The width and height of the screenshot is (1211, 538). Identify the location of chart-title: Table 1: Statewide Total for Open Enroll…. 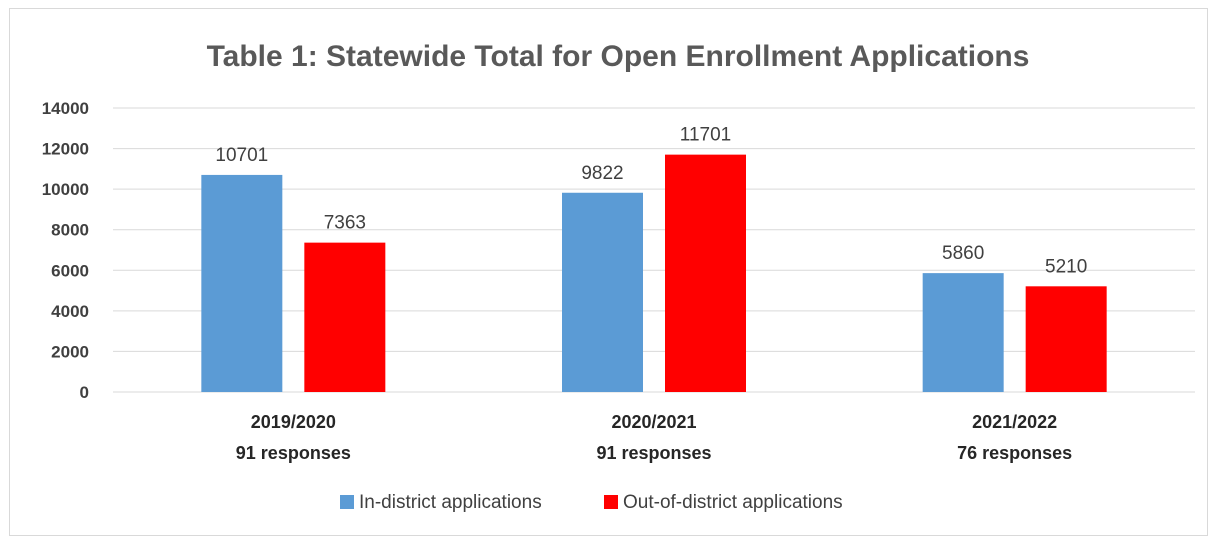
(618, 56).